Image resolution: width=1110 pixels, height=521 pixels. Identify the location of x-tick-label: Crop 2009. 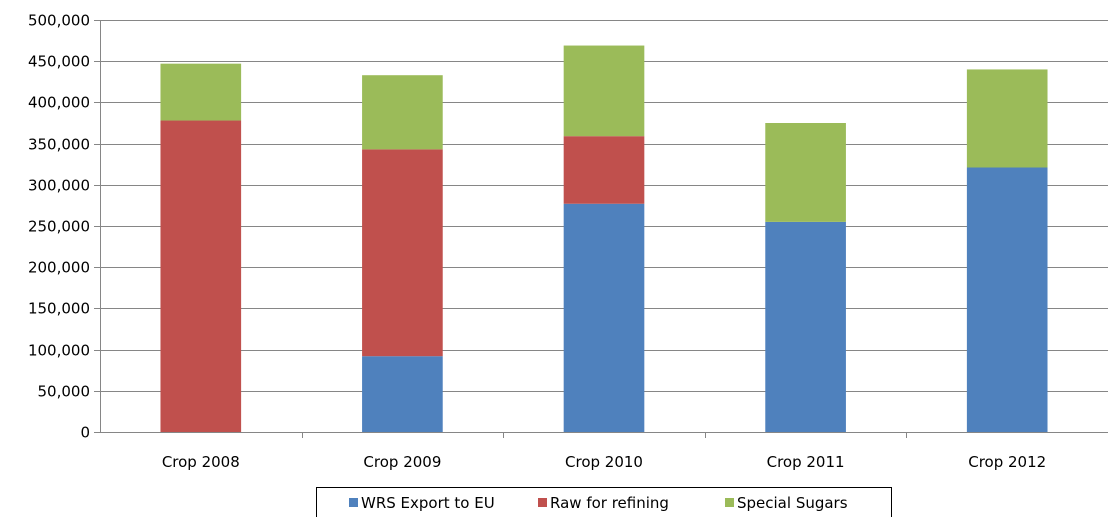
(402, 462).